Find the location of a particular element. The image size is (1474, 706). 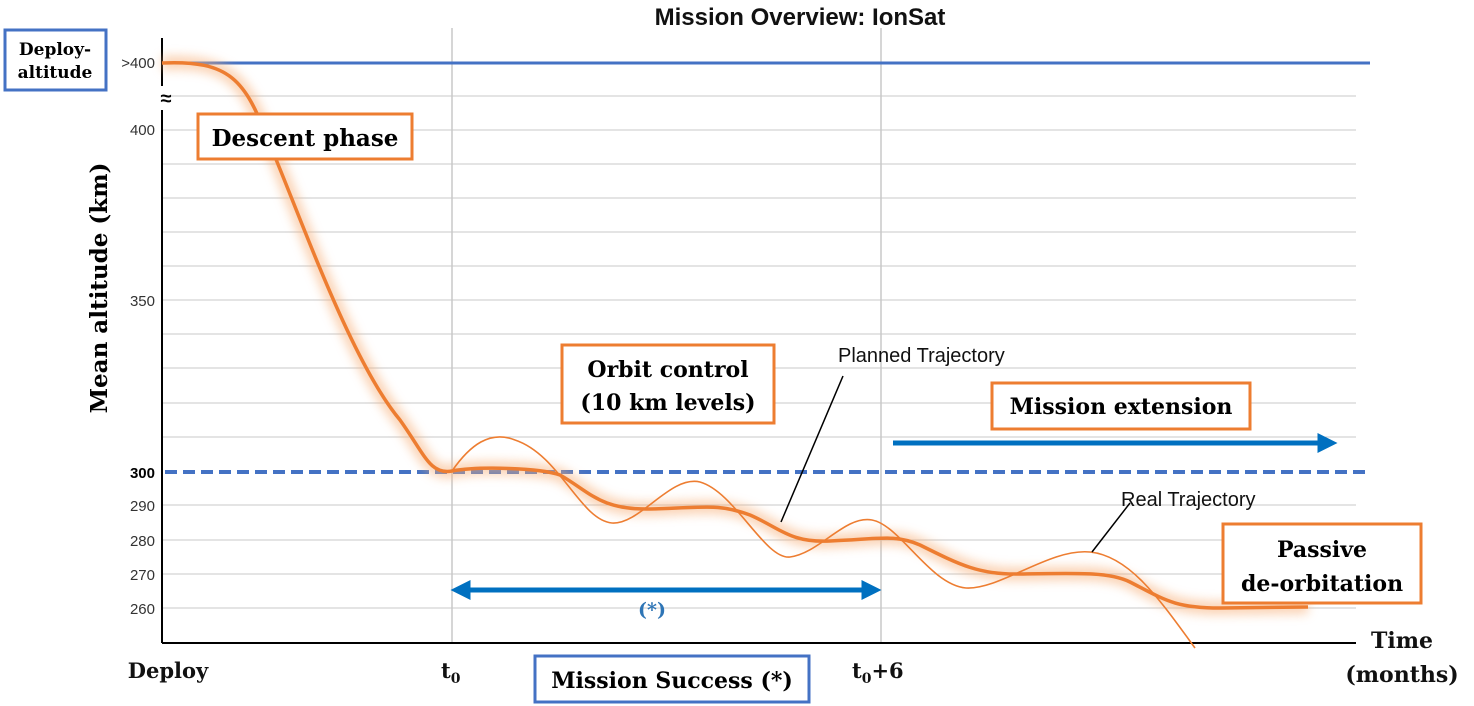

orbit-control-box is located at coordinates (668, 384).